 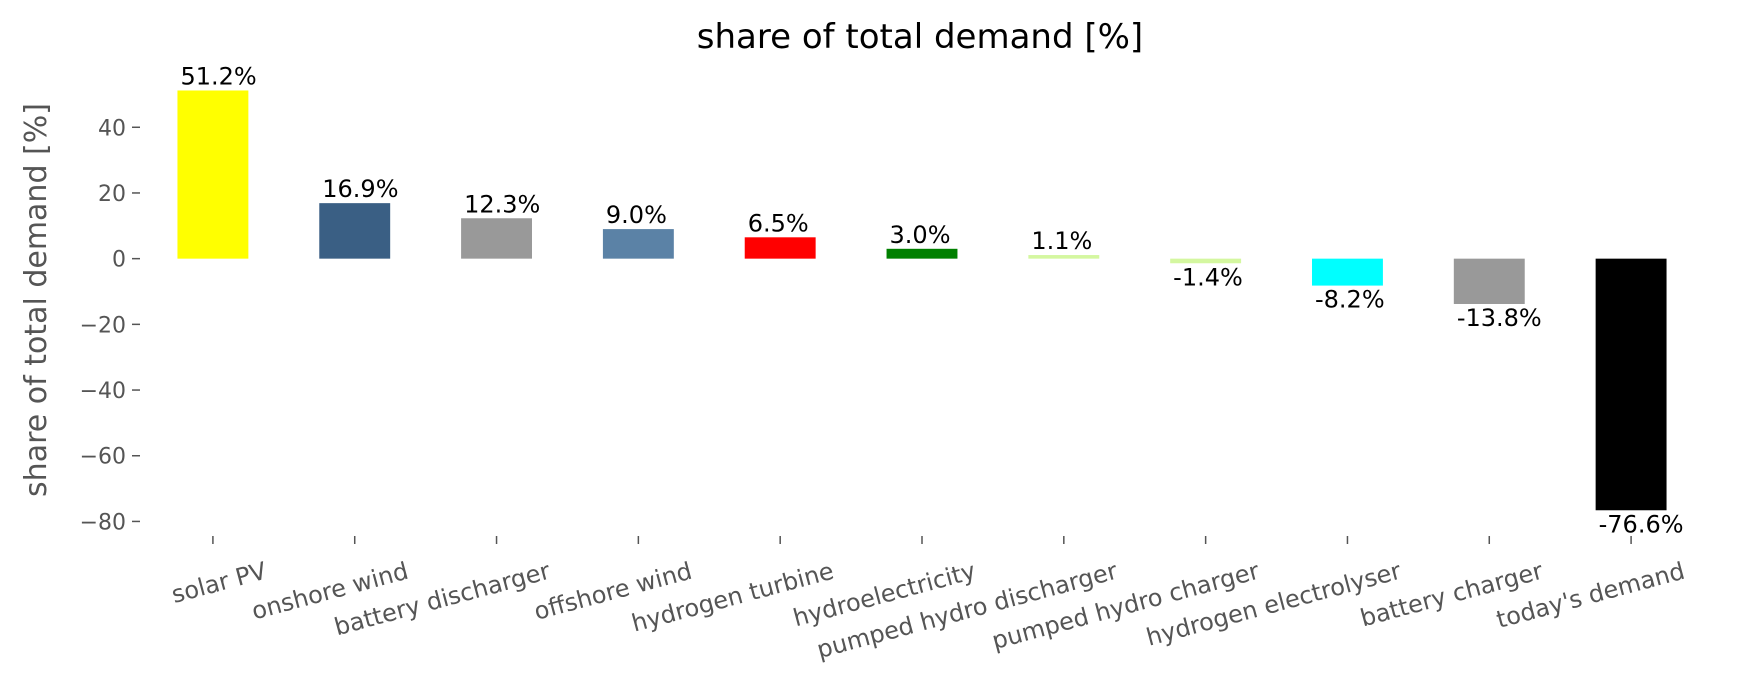 What do you see at coordinates (103, 391) in the screenshot?
I see `y-tick-label: −40` at bounding box center [103, 391].